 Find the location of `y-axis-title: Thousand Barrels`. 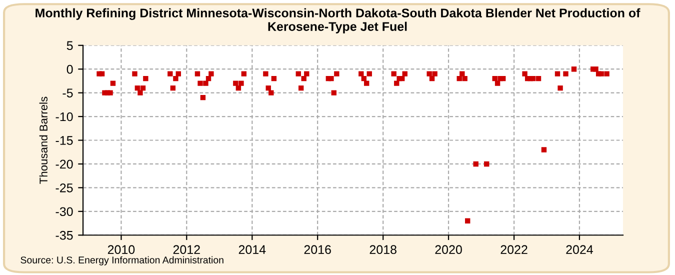

y-axis-title: Thousand Barrels is located at coordinates (43, 140).